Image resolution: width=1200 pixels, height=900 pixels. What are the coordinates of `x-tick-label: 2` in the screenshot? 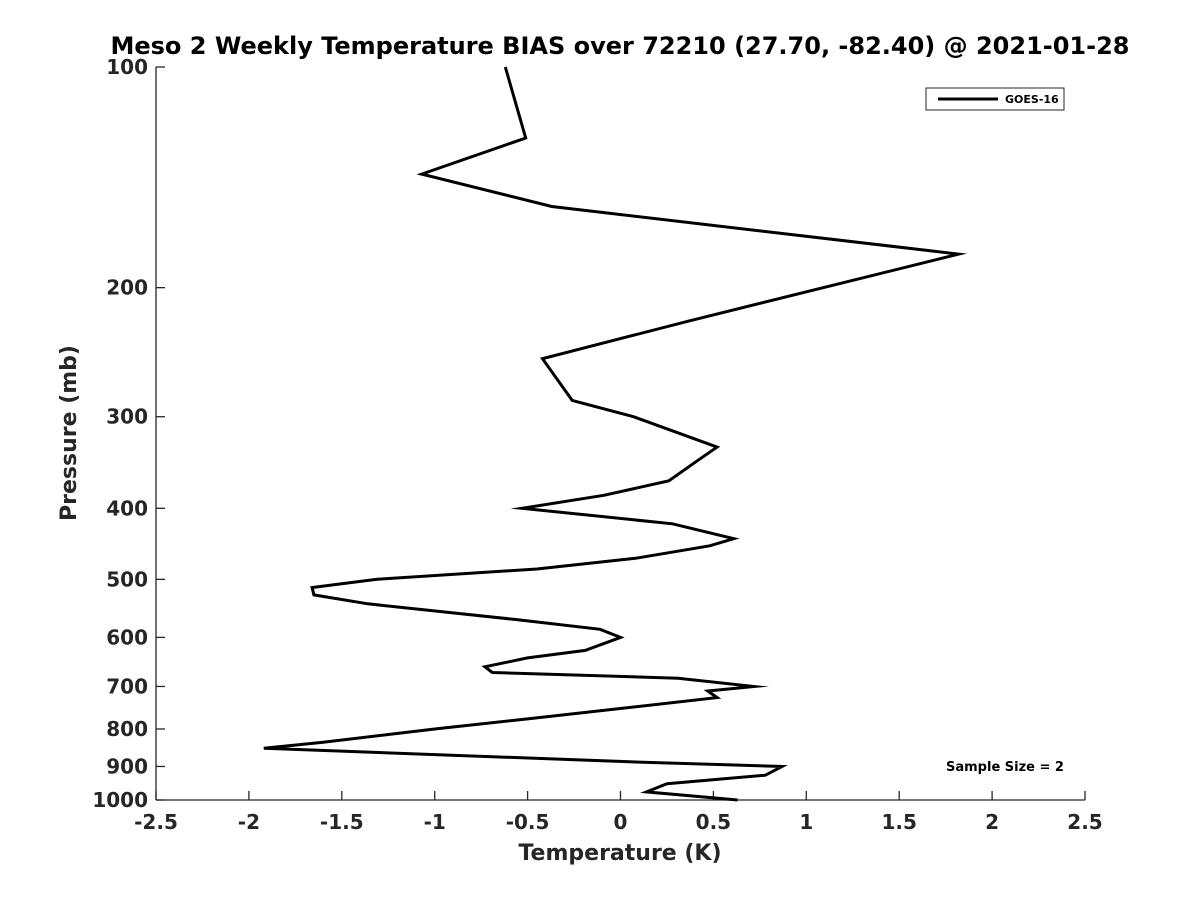 It's located at (992, 822).